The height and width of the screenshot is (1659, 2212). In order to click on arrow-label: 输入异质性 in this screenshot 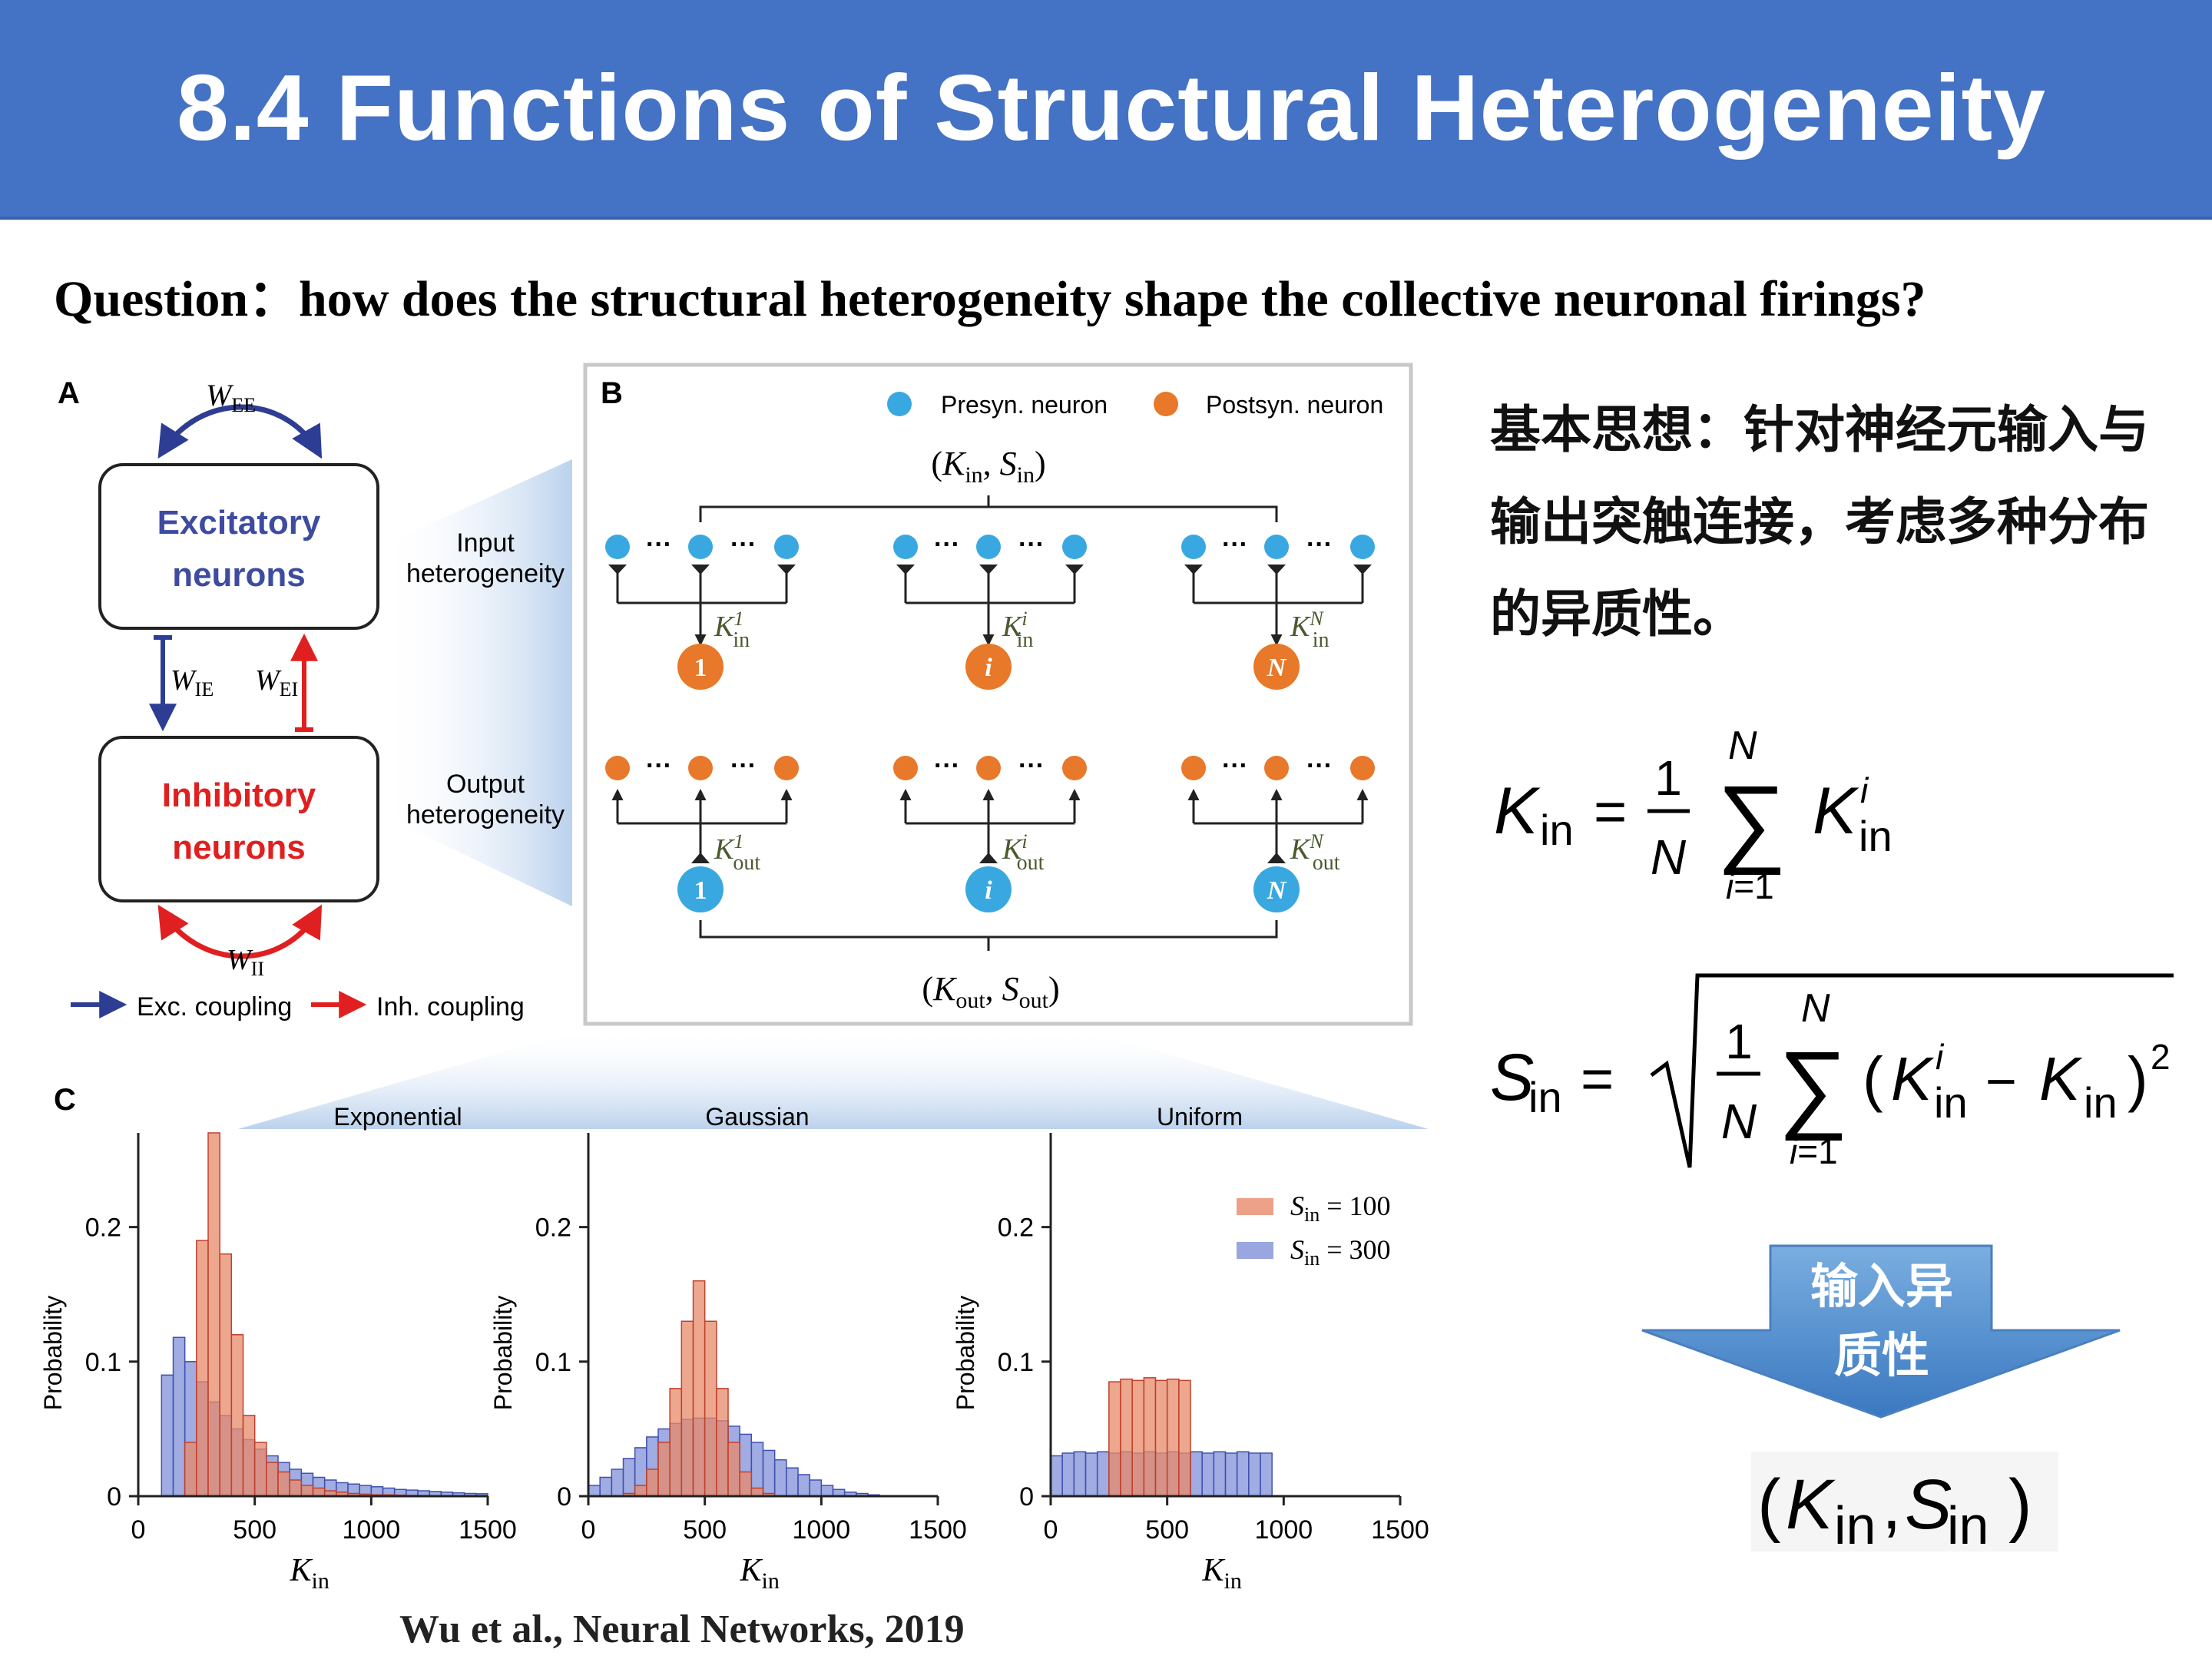, I will do `click(1882, 1320)`.